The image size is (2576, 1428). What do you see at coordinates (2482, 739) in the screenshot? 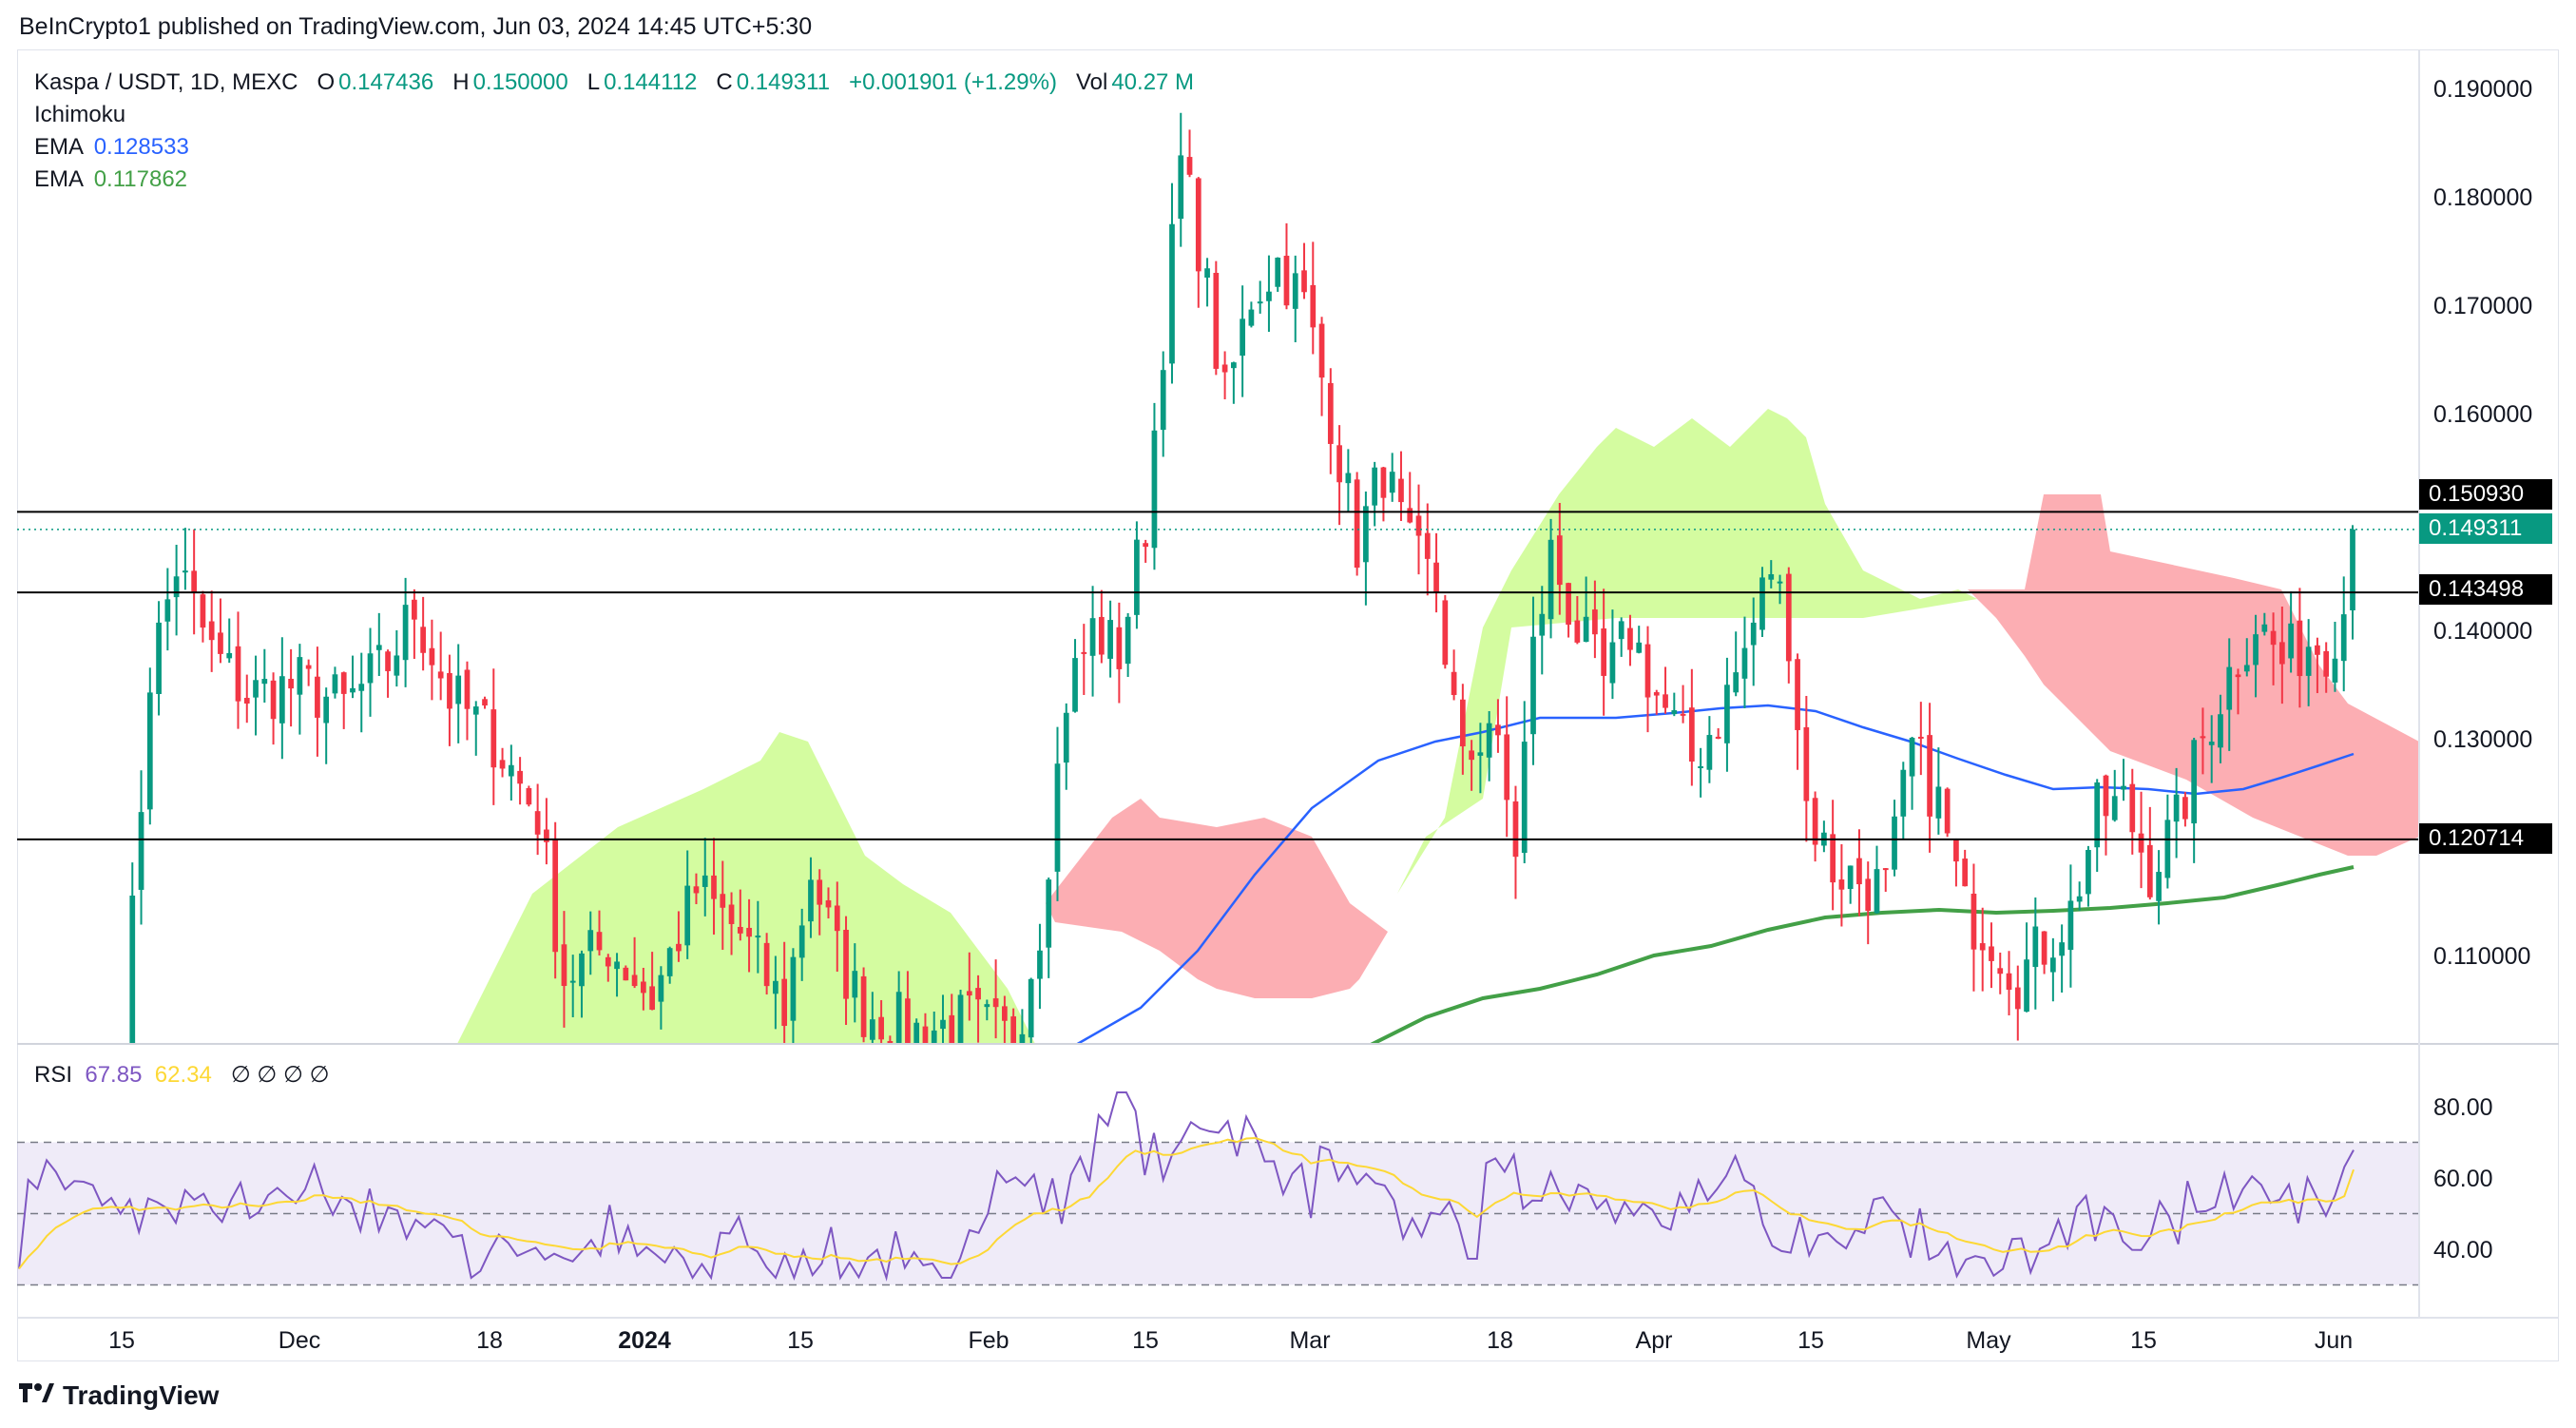
I see `price-axis-tick: 0.130000` at bounding box center [2482, 739].